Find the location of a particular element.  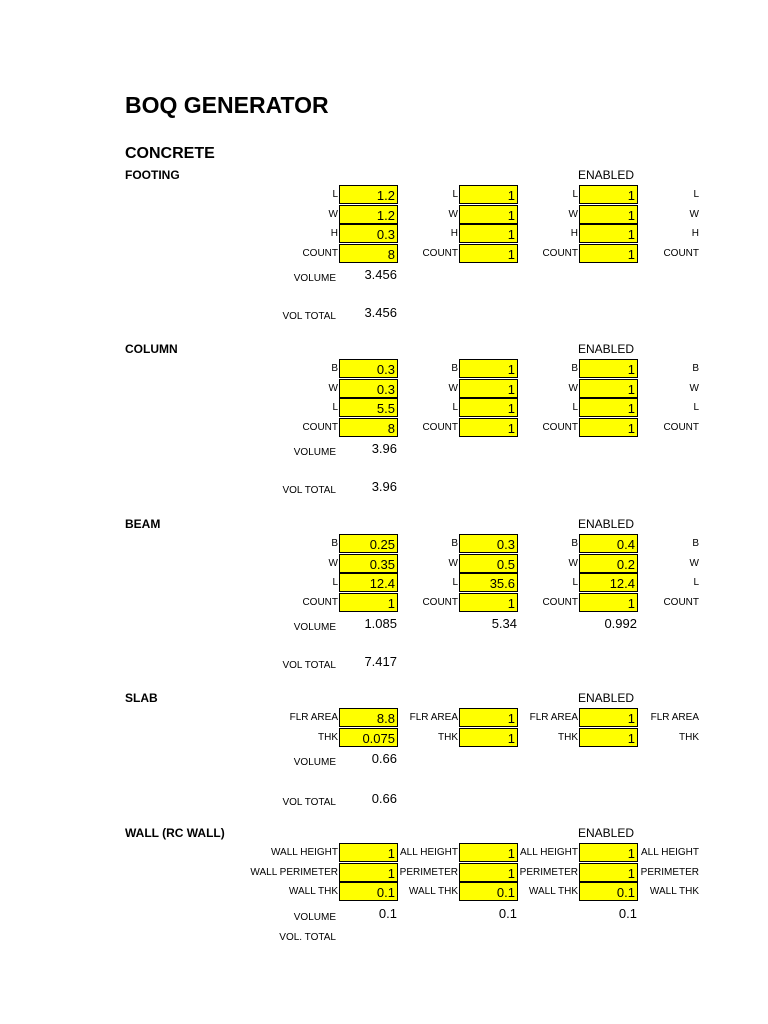

input-cell: 8.8 is located at coordinates (368, 717).